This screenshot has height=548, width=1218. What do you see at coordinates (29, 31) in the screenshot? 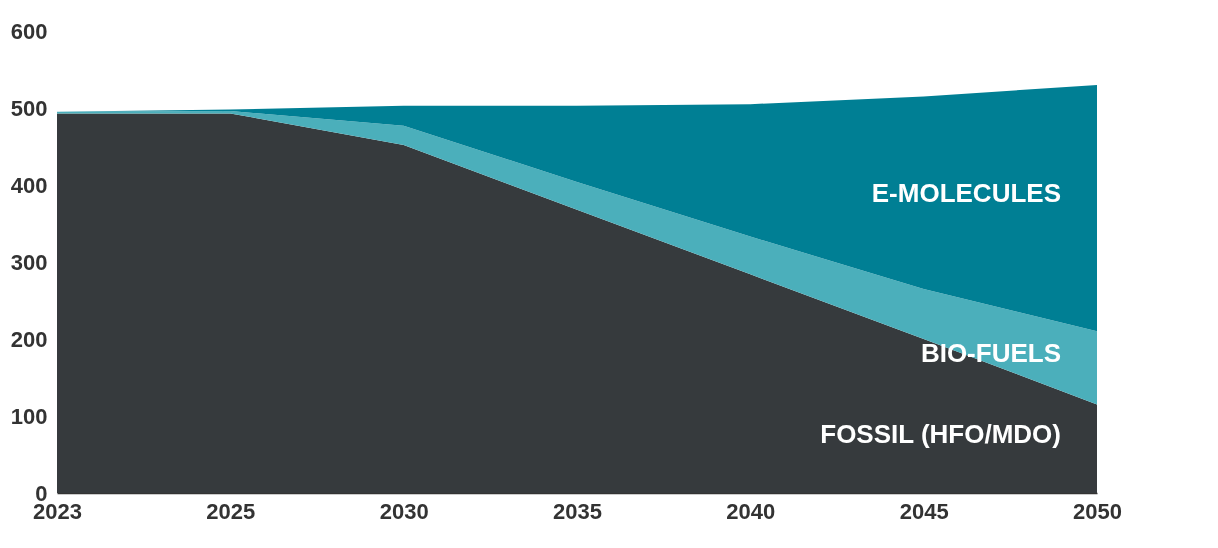
I see `y-tick-label: 600` at bounding box center [29, 31].